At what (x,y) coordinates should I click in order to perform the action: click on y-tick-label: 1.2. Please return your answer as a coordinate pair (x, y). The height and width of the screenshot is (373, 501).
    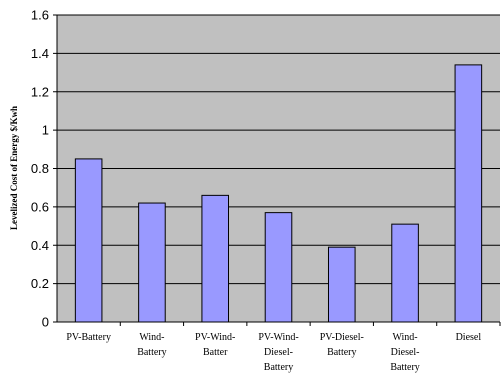
    Looking at the image, I should click on (40, 91).